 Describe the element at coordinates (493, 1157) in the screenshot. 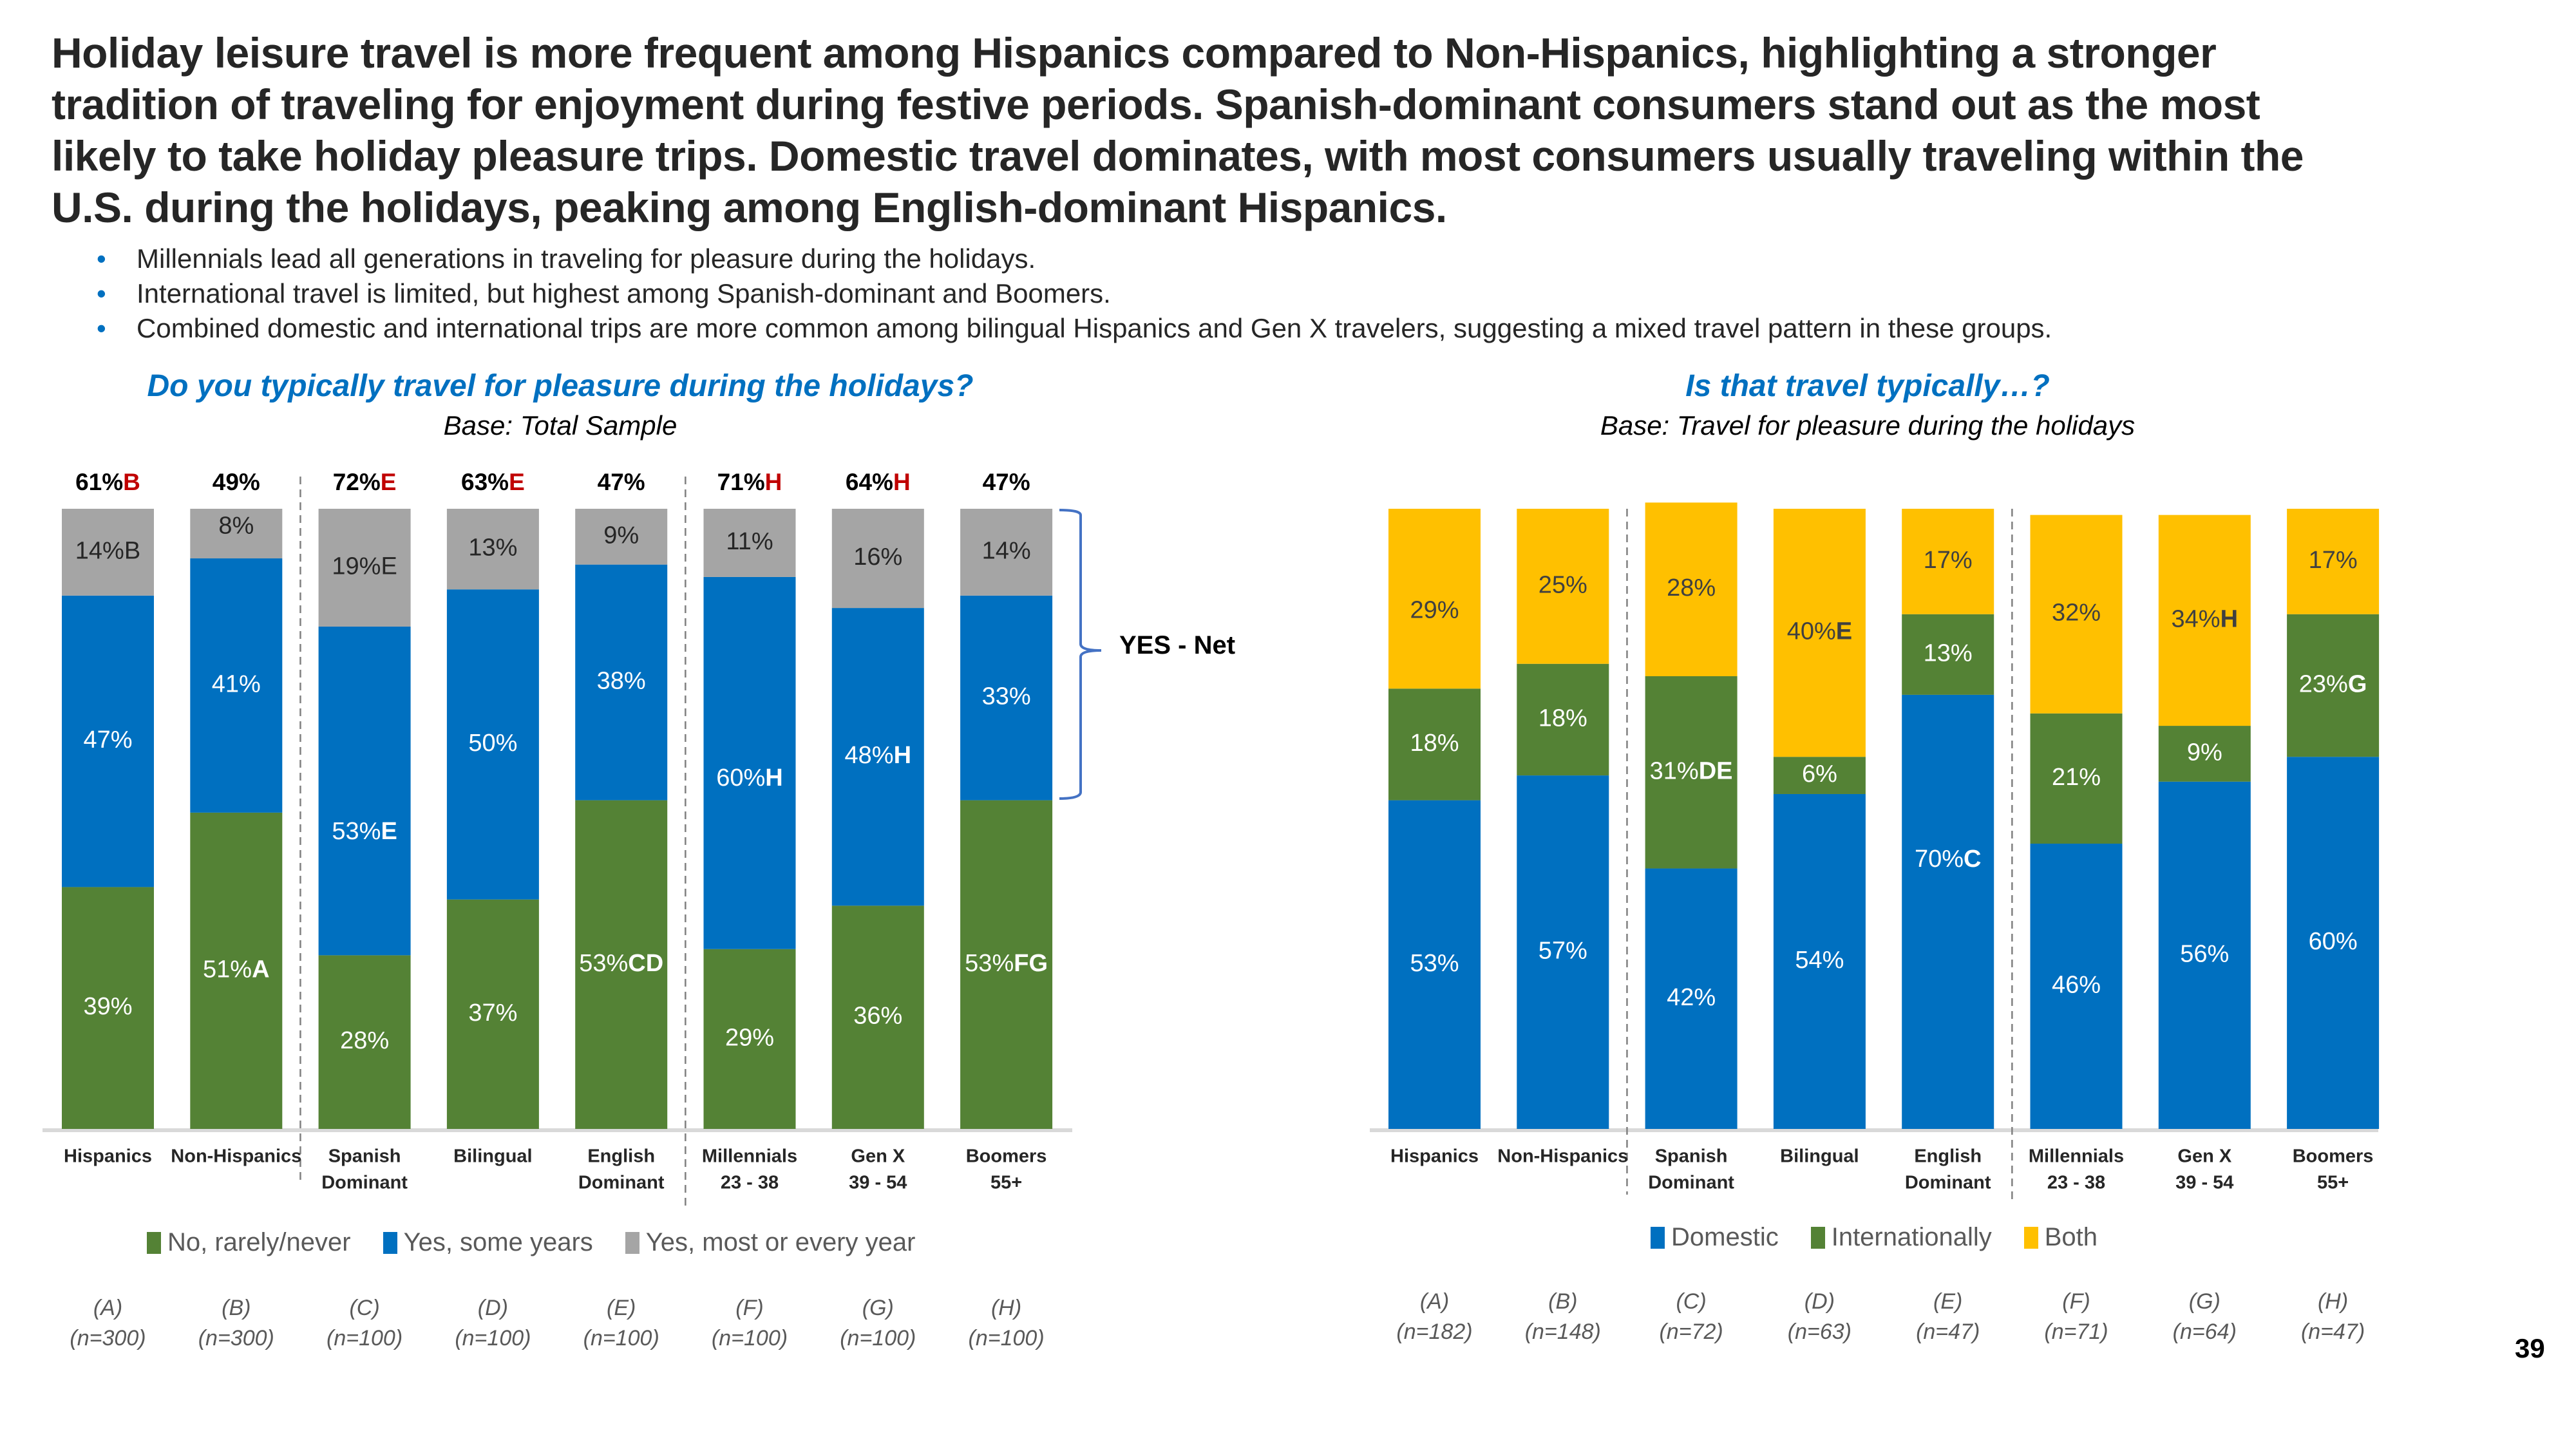

I see `x-tick-label: Bilingual` at that location.